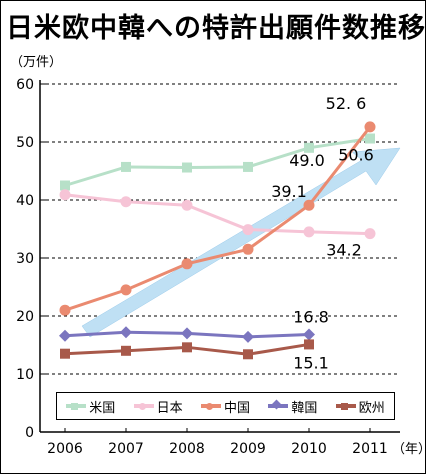 The image size is (426, 474). Describe the element at coordinates (25, 317) in the screenshot. I see `y-tick-label-20: 20` at that location.